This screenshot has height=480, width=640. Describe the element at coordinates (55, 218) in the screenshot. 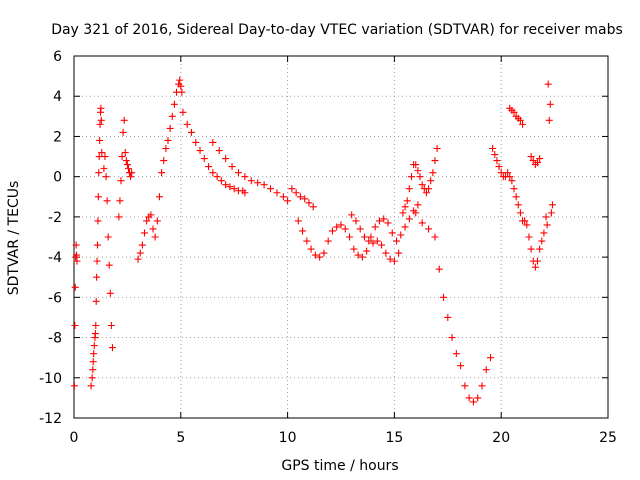

I see `y-tick-label: -2` at that location.